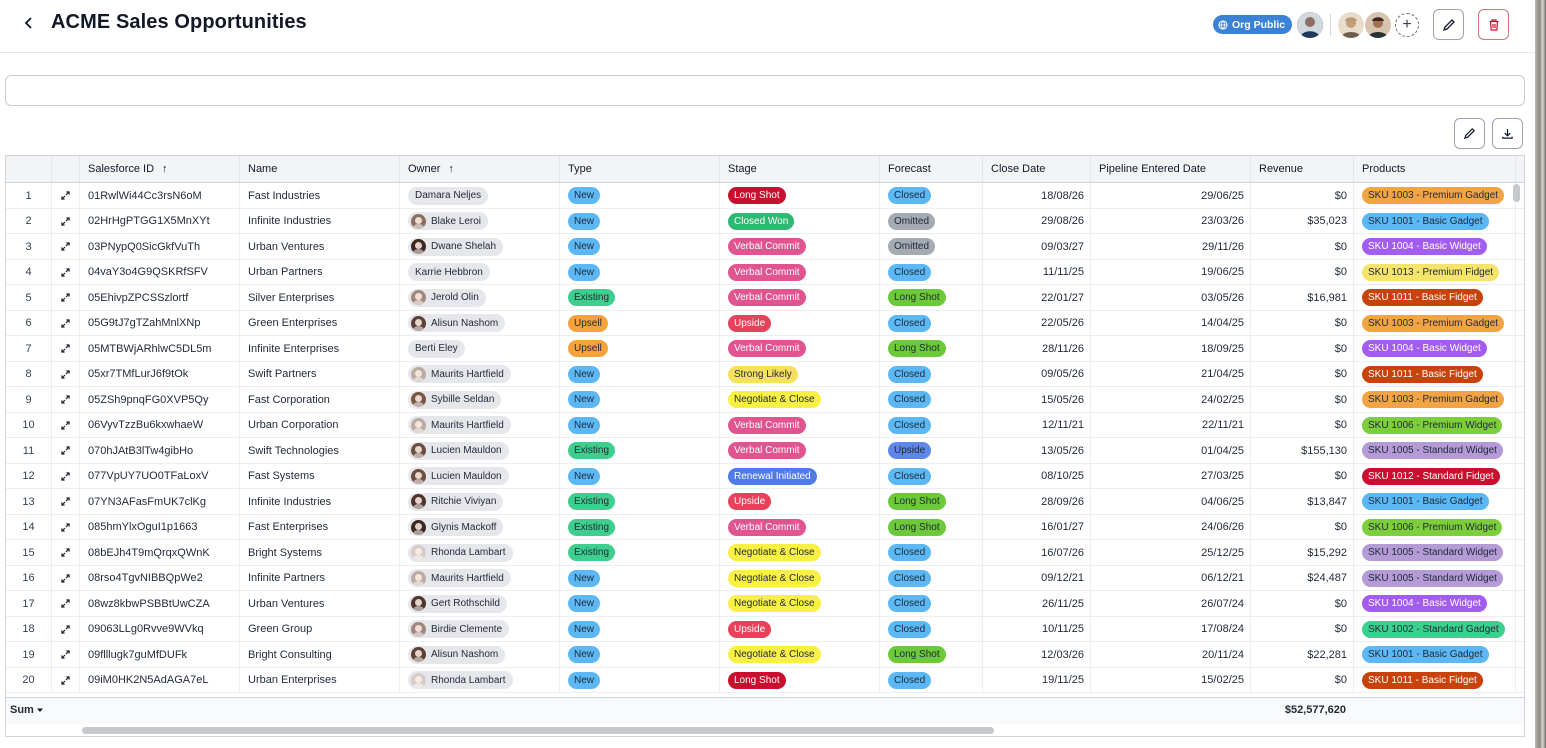 The image size is (1546, 748). I want to click on cell-id: 077VpUY7UO0TFaLoxV, so click(160, 476).